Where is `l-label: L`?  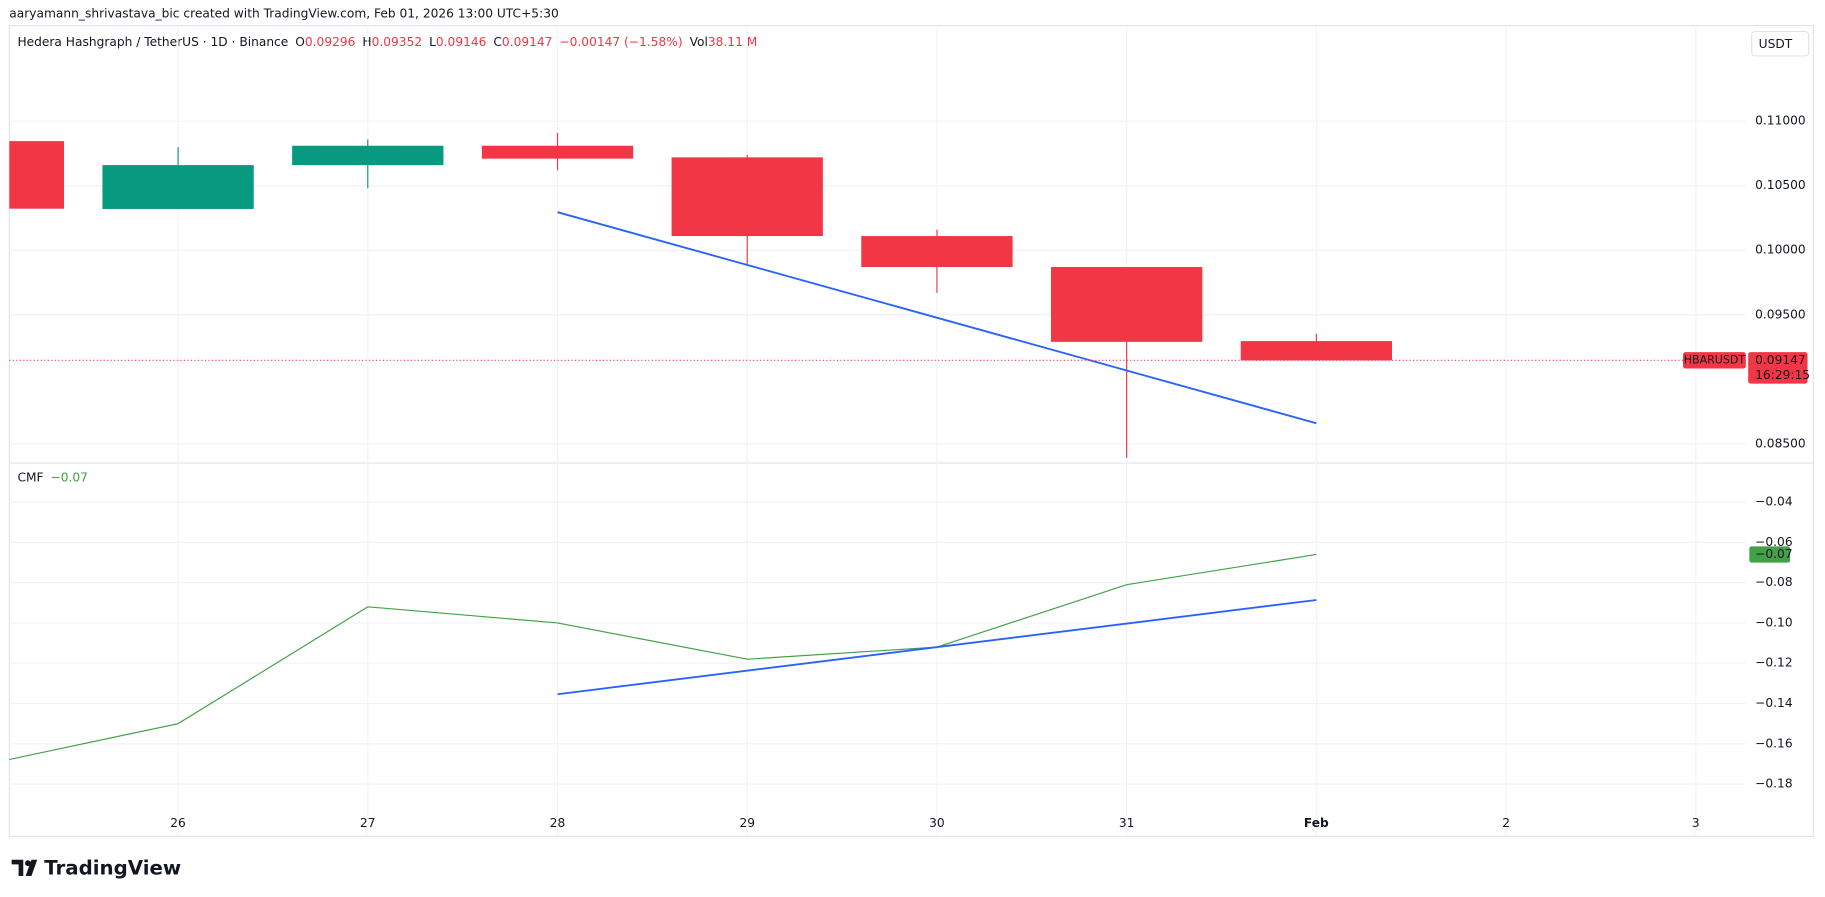 l-label: L is located at coordinates (432, 41).